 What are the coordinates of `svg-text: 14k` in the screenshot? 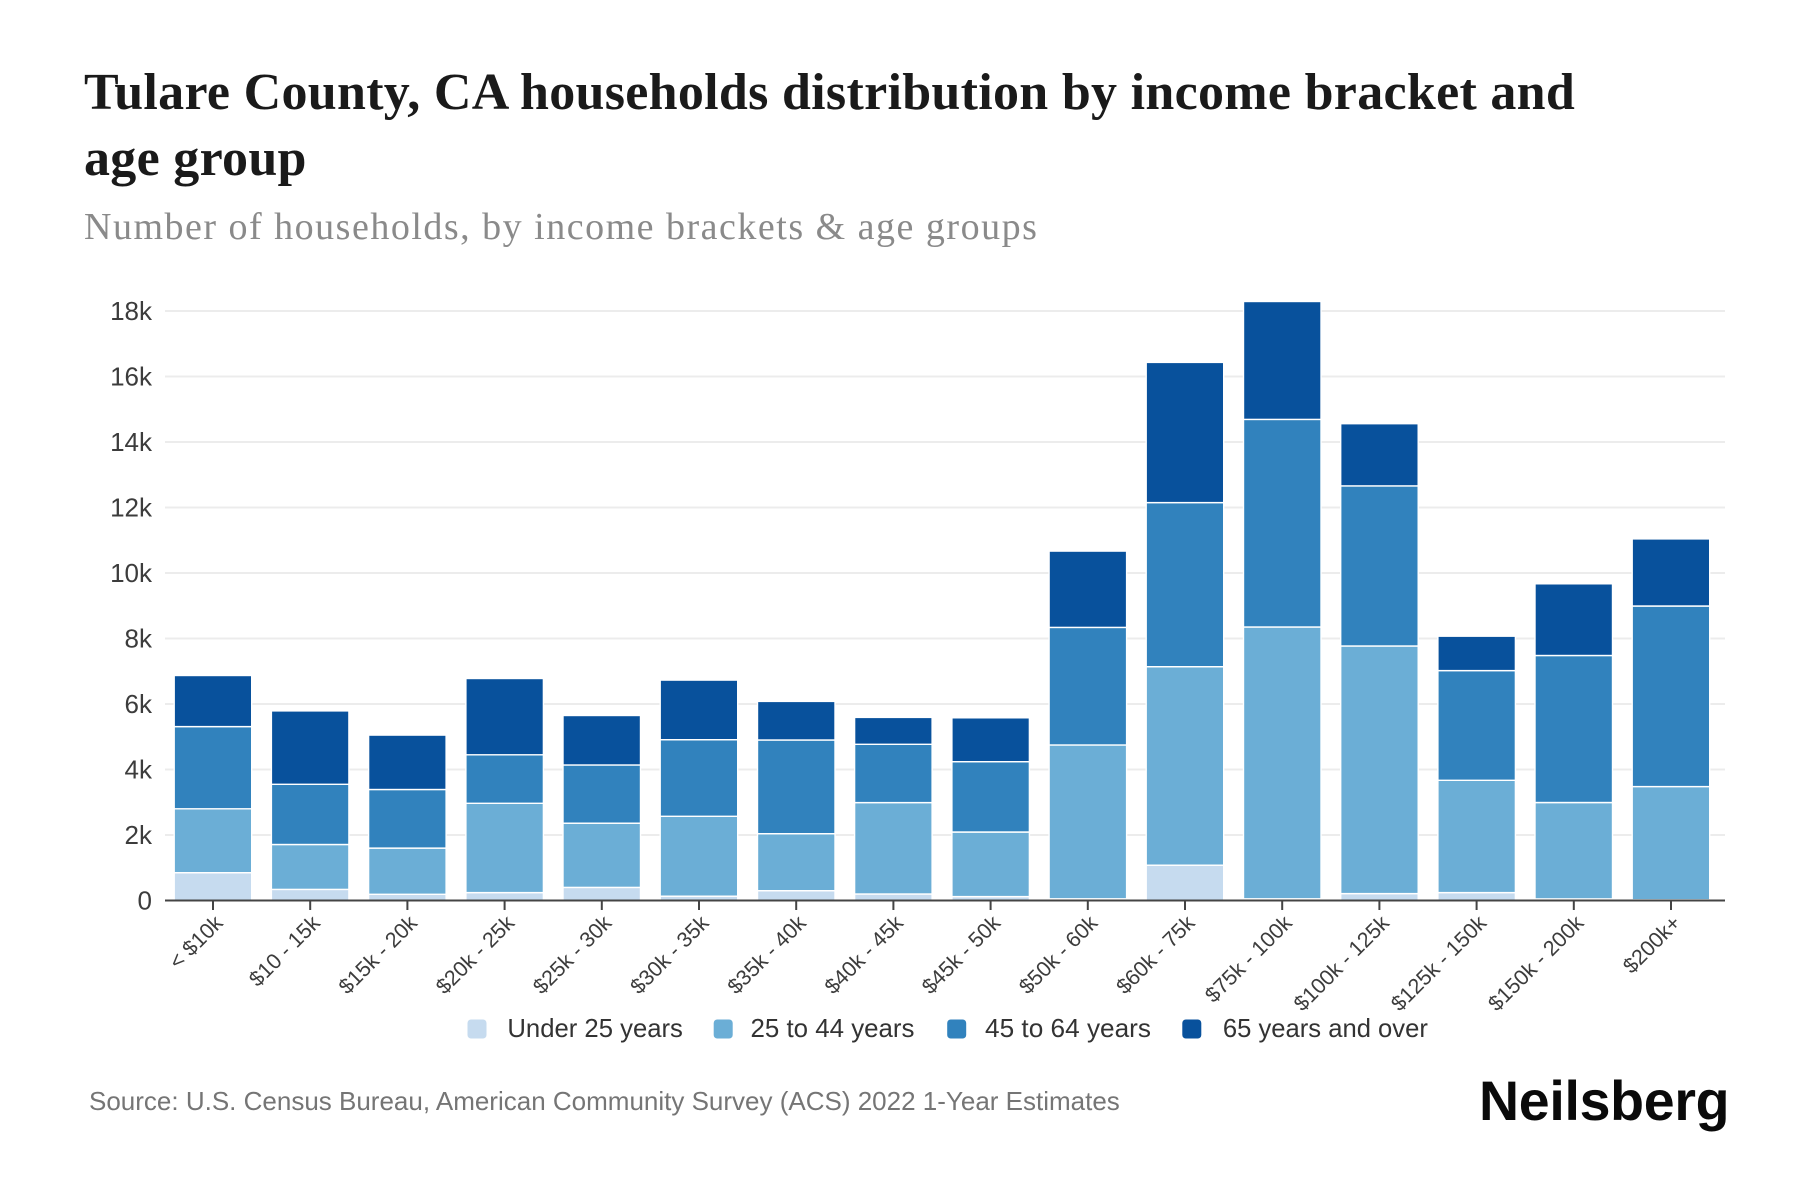 It's located at (131, 442).